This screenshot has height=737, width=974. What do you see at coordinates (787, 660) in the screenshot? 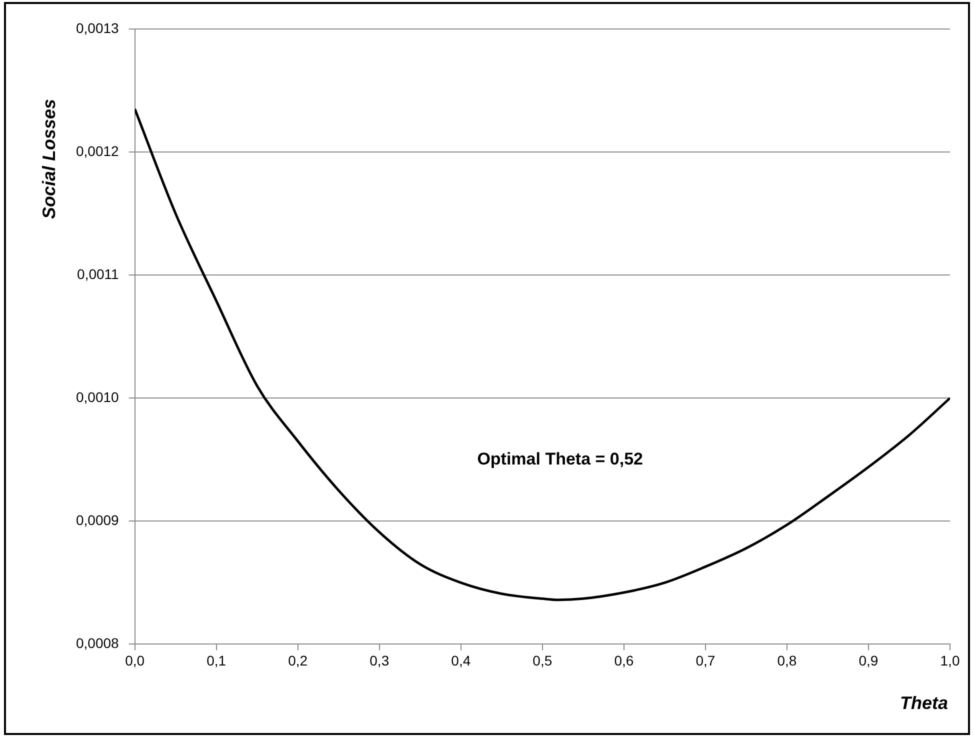
I see `x-tick-label: 0,8` at bounding box center [787, 660].